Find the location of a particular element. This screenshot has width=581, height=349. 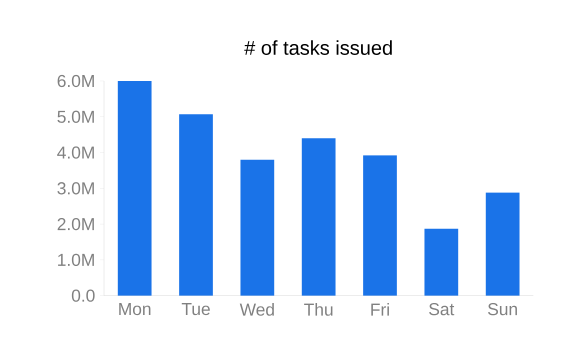

x-tick-label: Thu is located at coordinates (318, 309).